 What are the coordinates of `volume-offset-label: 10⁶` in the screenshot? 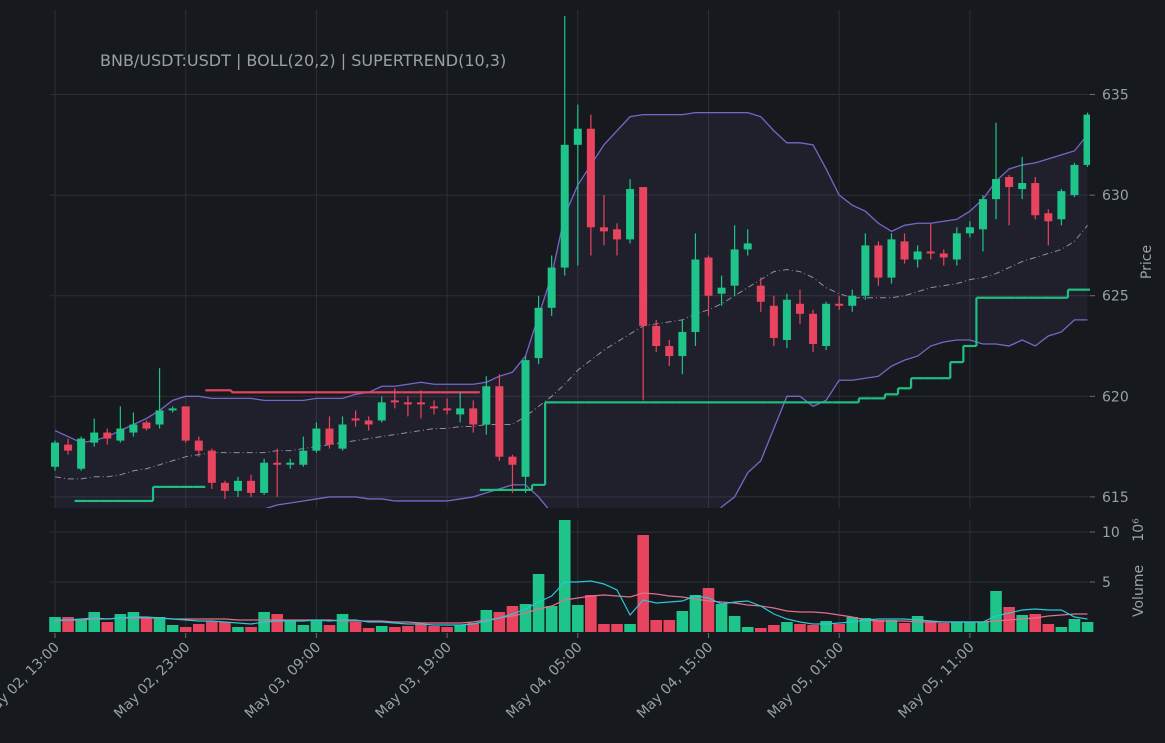 It's located at (1139, 530).